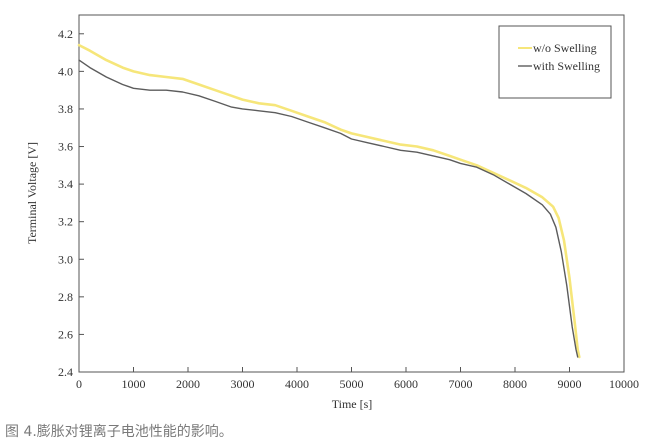 The width and height of the screenshot is (651, 443). I want to click on x-tick-label: 0, so click(79, 384).